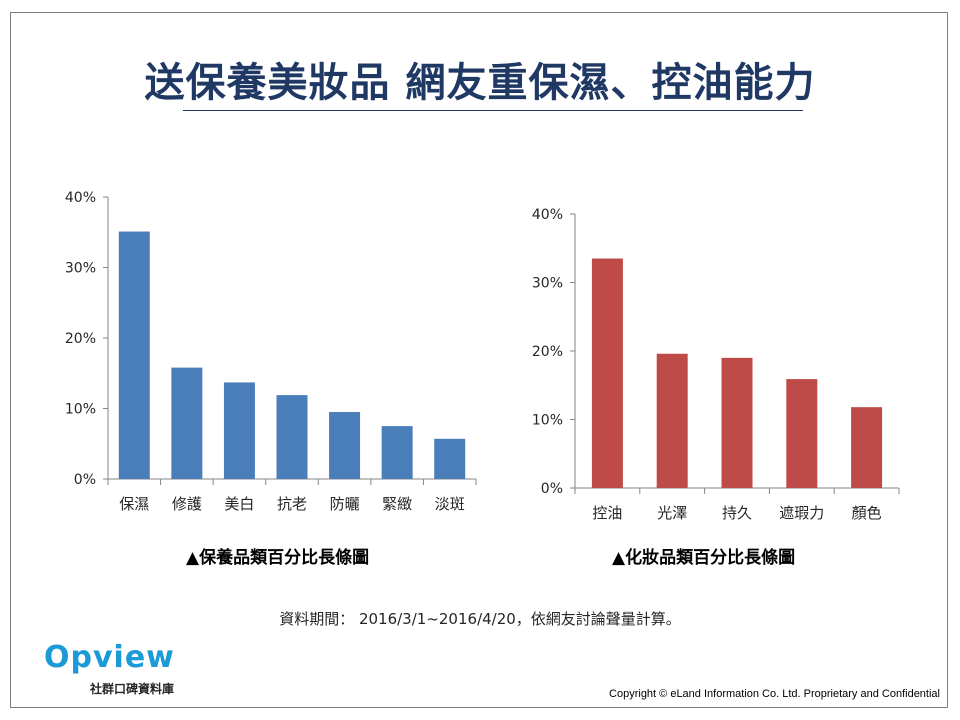 The image size is (960, 720). What do you see at coordinates (607, 513) in the screenshot?
I see `makeup-category-label: 控油` at bounding box center [607, 513].